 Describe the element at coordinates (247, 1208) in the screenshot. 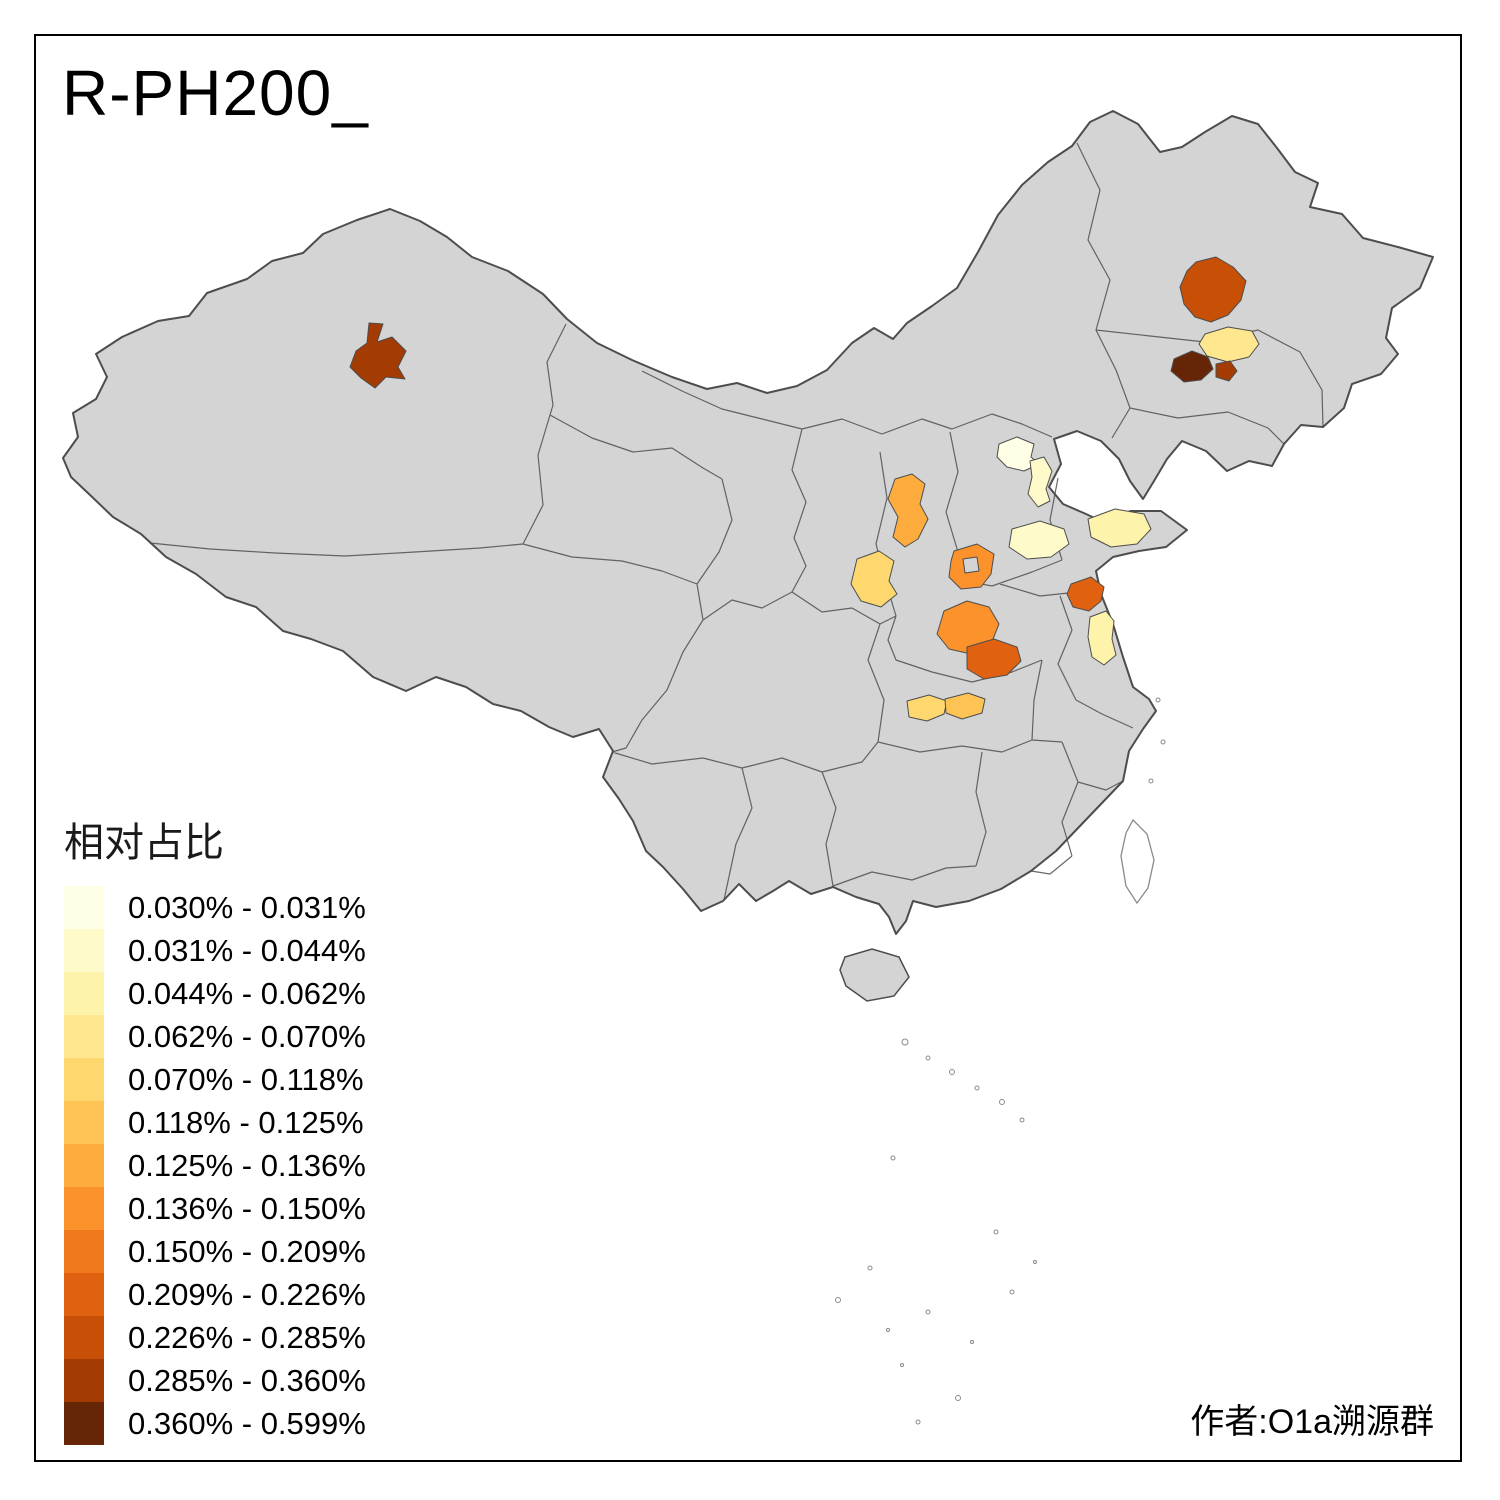

I see `legend-label: 0.136% - 0.150%` at that location.